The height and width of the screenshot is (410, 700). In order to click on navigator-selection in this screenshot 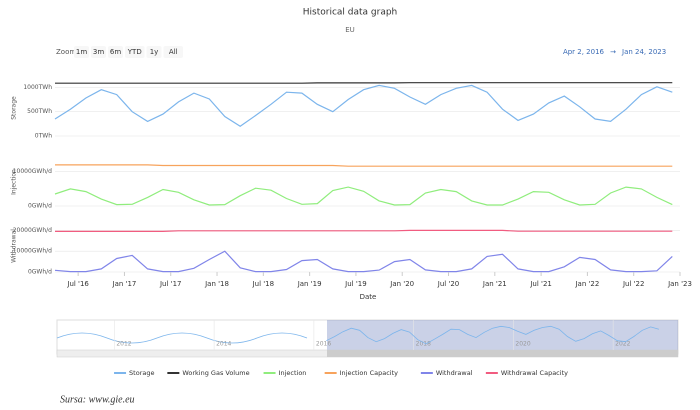, I will do `click(502, 337)`.